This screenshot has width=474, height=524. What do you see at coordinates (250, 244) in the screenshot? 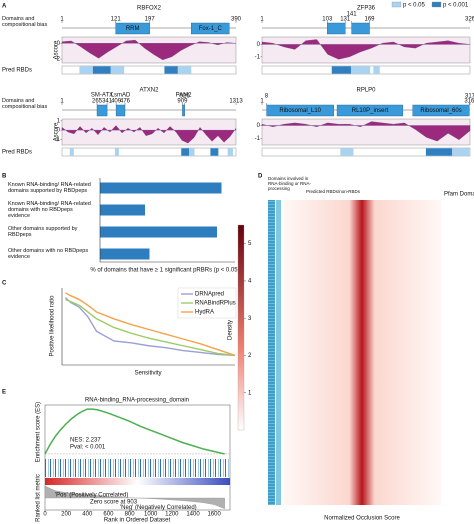
I see `colorbar-tick-label: 5` at bounding box center [250, 244].